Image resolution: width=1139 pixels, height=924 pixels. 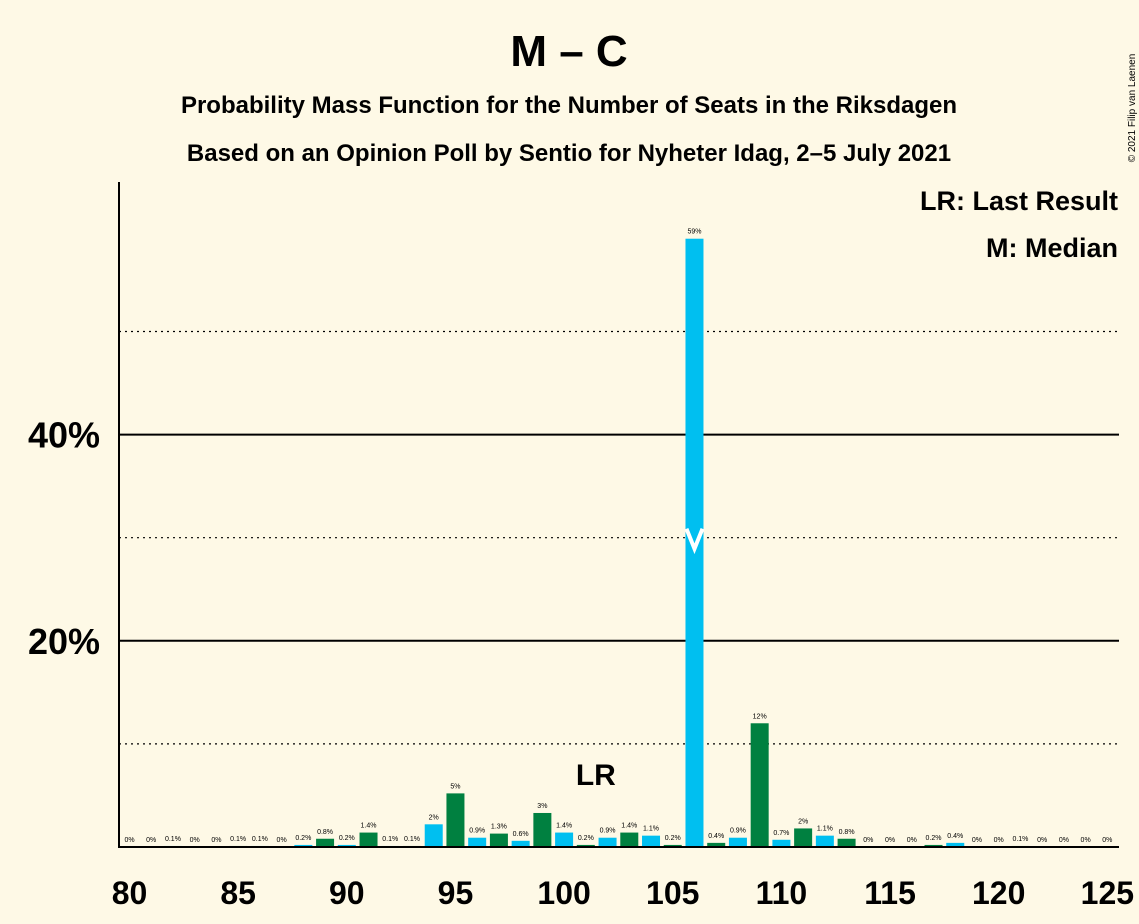 I want to click on x-tick-label-120: 120, so click(x=998, y=893).